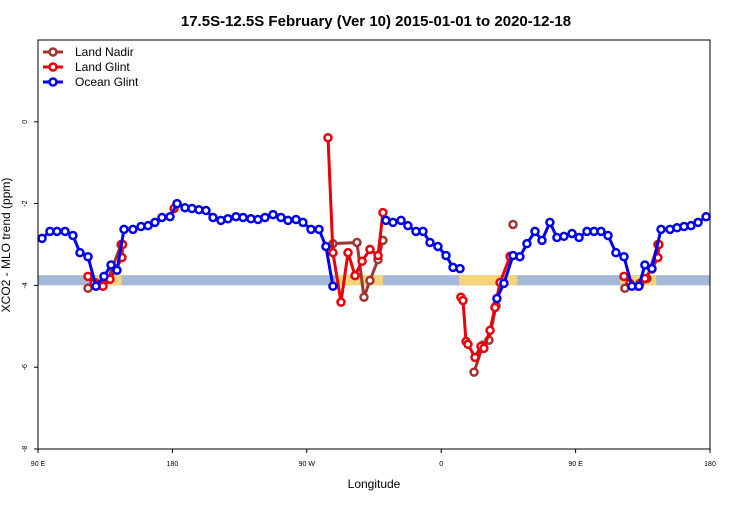  I want to click on x-axis-label: Longitude, so click(374, 484).